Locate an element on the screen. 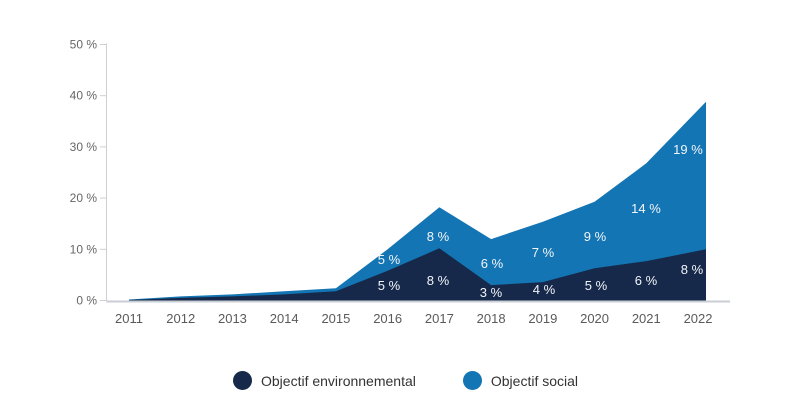 This screenshot has width=800, height=418. y-axis-tick-label: 40 % is located at coordinates (84, 96).